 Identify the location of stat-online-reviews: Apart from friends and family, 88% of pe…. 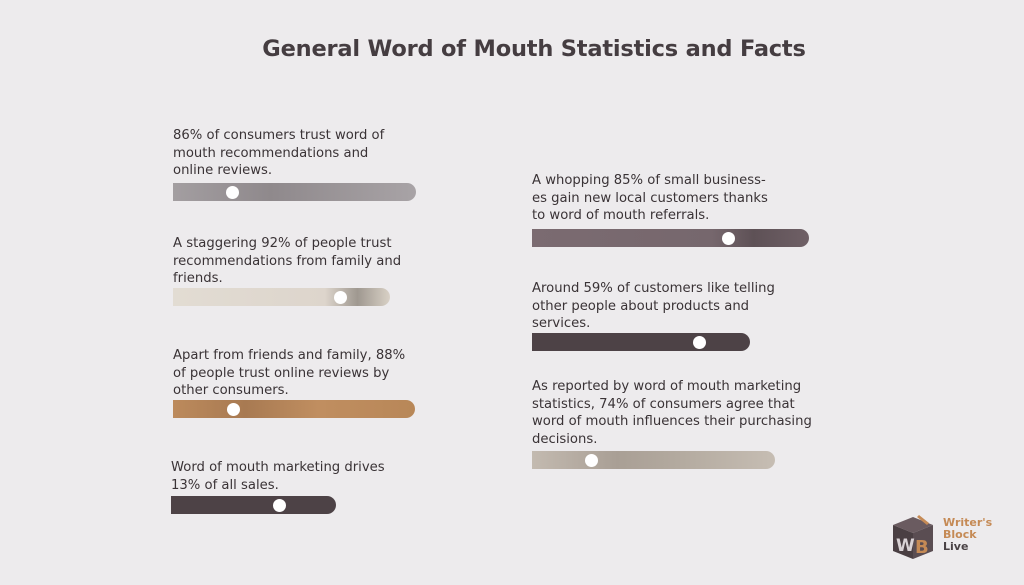
(289, 373).